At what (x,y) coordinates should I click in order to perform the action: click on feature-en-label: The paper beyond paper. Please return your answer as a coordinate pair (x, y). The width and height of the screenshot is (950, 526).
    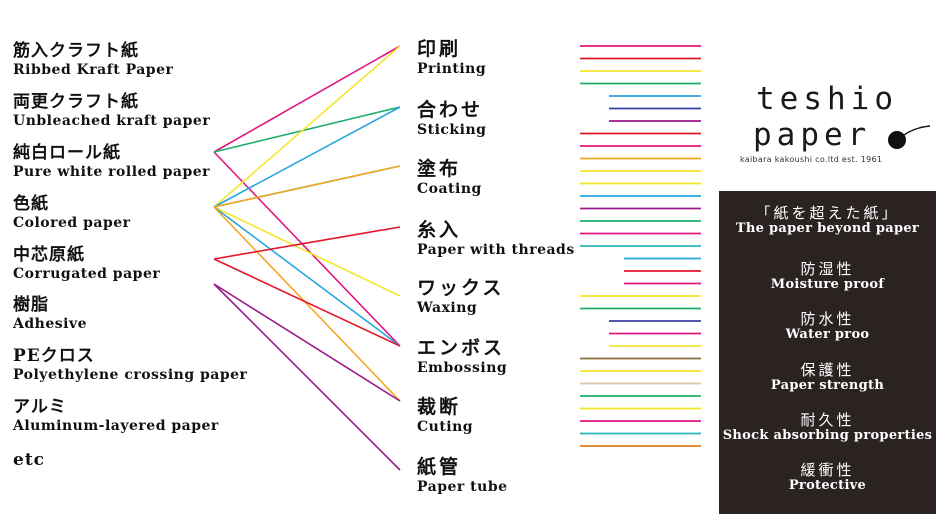
    Looking at the image, I should click on (827, 229).